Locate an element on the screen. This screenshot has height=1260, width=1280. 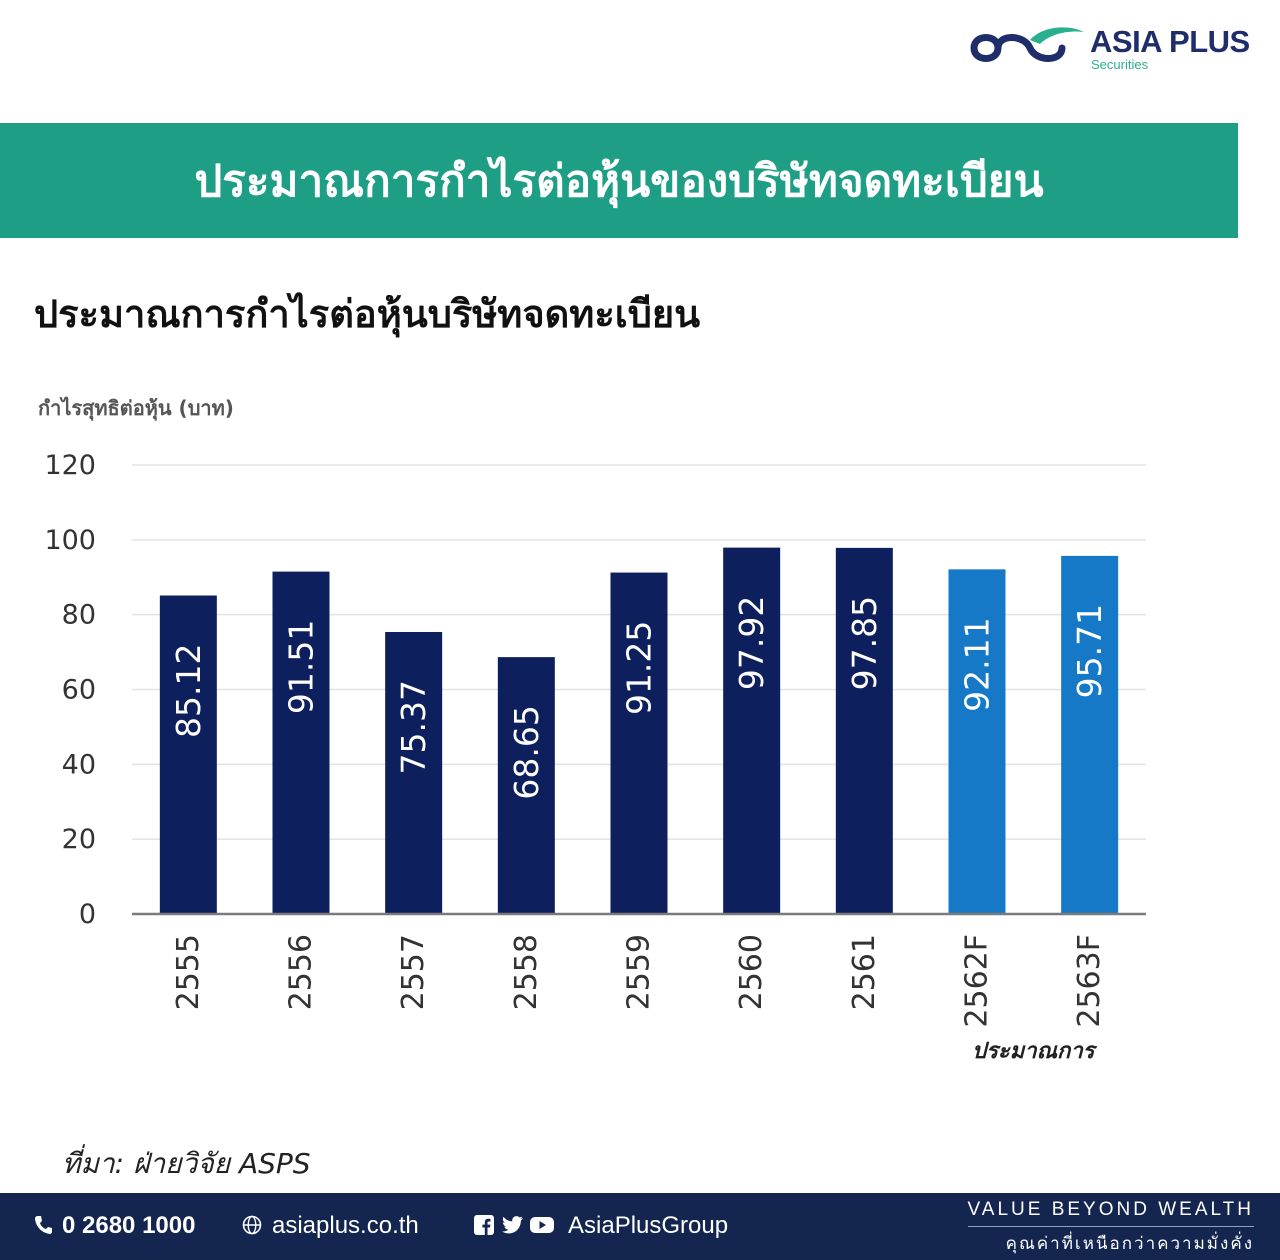
y-tick-label: 60 is located at coordinates (79, 690).